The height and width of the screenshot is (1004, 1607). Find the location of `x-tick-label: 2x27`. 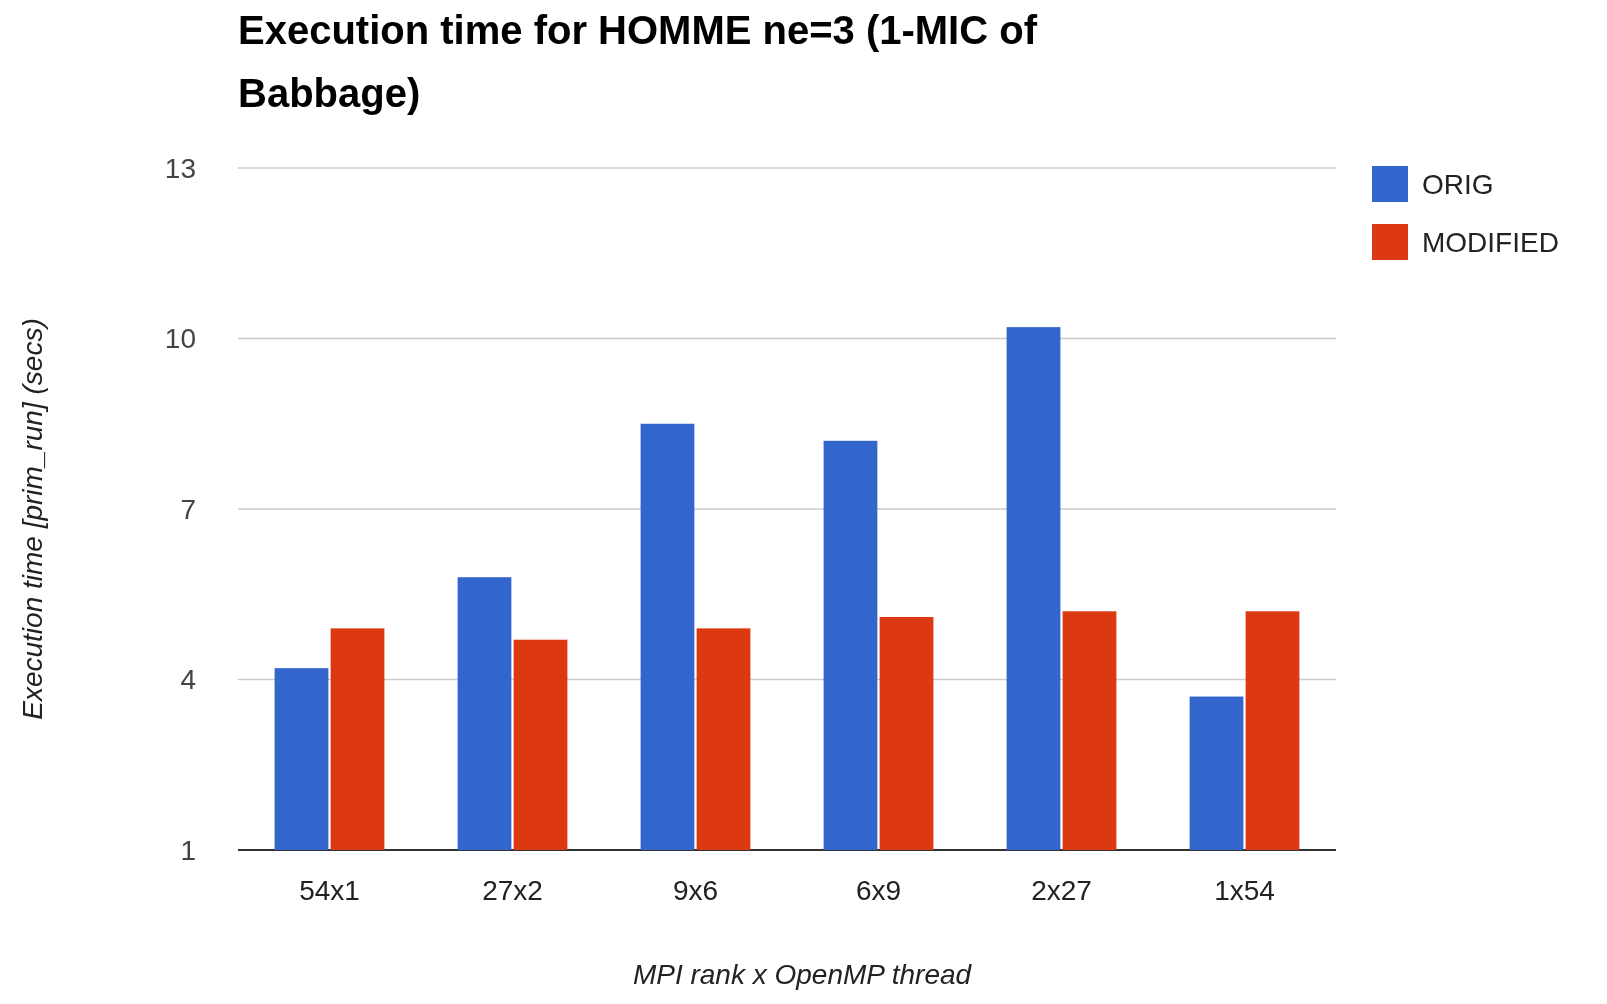

x-tick-label: 2x27 is located at coordinates (1061, 890).